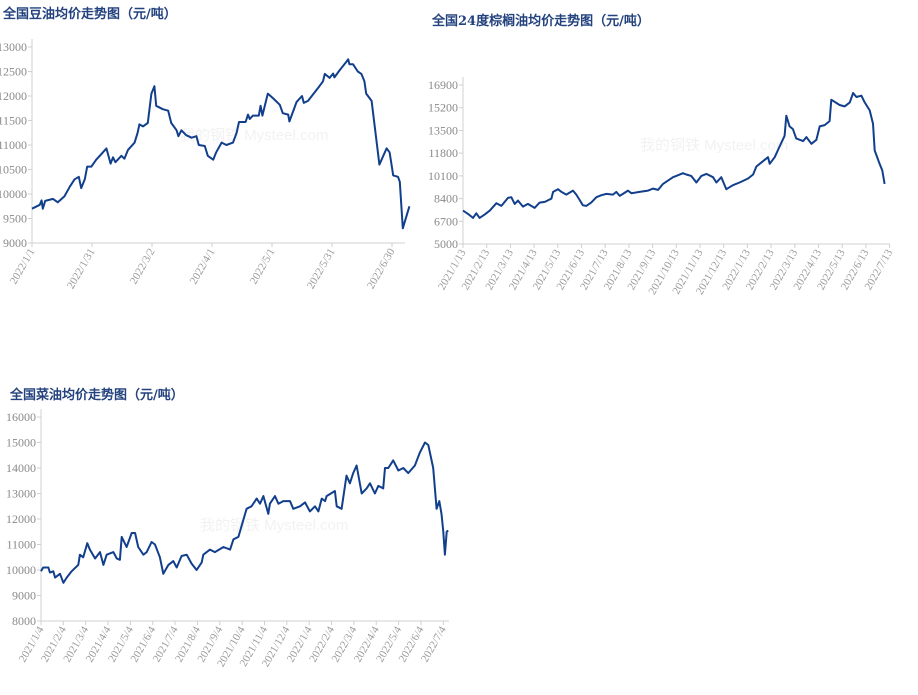 The image size is (918, 695). I want to click on y-tick-label: 11800, so click(443, 153).